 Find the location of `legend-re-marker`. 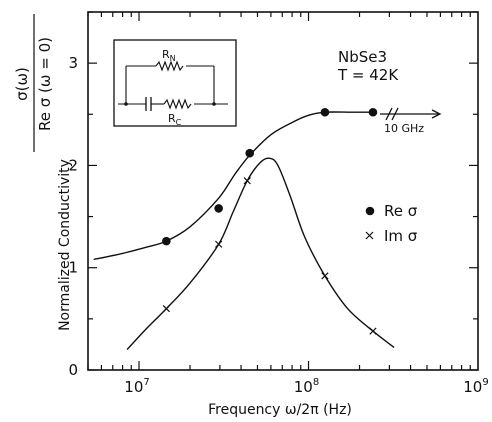

legend-re-marker is located at coordinates (370, 211).